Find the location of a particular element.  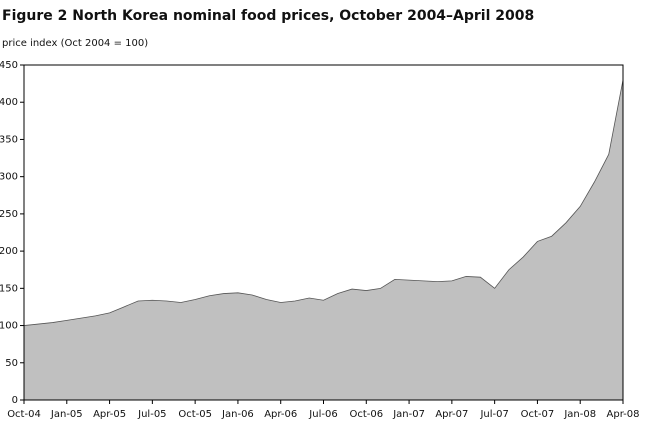

chart-subtitle: price index (Oct 2004 = 100) is located at coordinates (75, 43).